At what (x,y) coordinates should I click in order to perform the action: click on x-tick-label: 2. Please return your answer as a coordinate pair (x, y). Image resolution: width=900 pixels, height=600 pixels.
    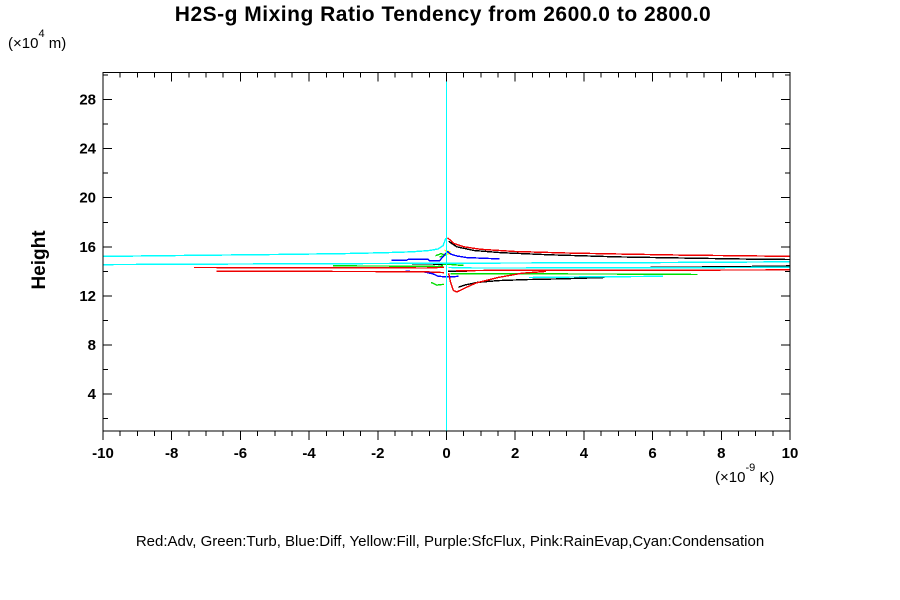
    Looking at the image, I should click on (515, 453).